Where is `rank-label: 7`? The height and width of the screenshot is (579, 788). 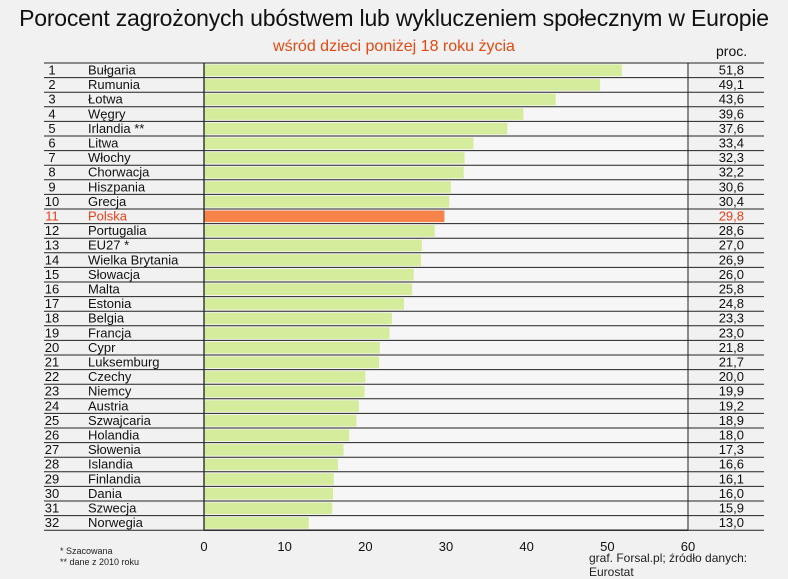
rank-label: 7 is located at coordinates (51, 157).